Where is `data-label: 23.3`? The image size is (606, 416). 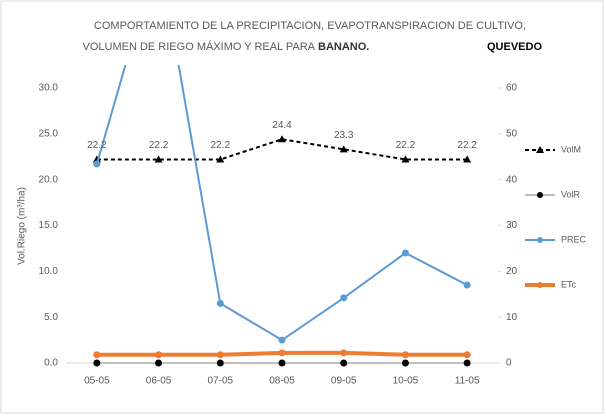
data-label: 23.3 is located at coordinates (344, 135).